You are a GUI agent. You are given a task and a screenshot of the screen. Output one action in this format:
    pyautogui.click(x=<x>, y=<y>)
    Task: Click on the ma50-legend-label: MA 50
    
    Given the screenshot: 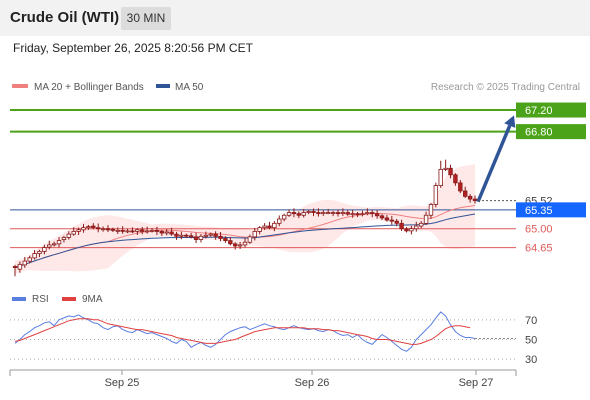 What is the action you would take?
    pyautogui.click(x=189, y=87)
    